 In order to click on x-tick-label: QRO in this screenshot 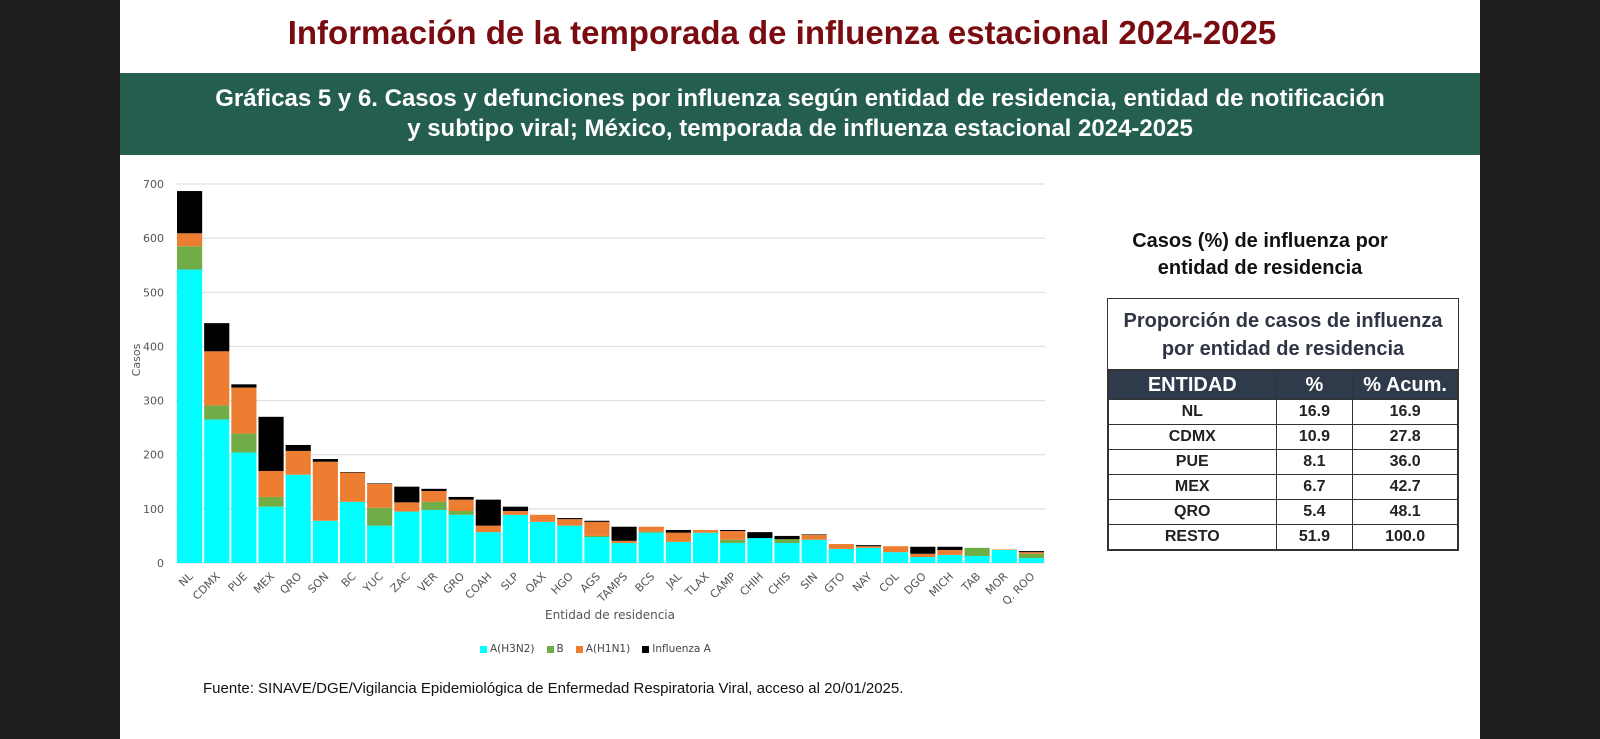, I will do `click(290, 583)`.